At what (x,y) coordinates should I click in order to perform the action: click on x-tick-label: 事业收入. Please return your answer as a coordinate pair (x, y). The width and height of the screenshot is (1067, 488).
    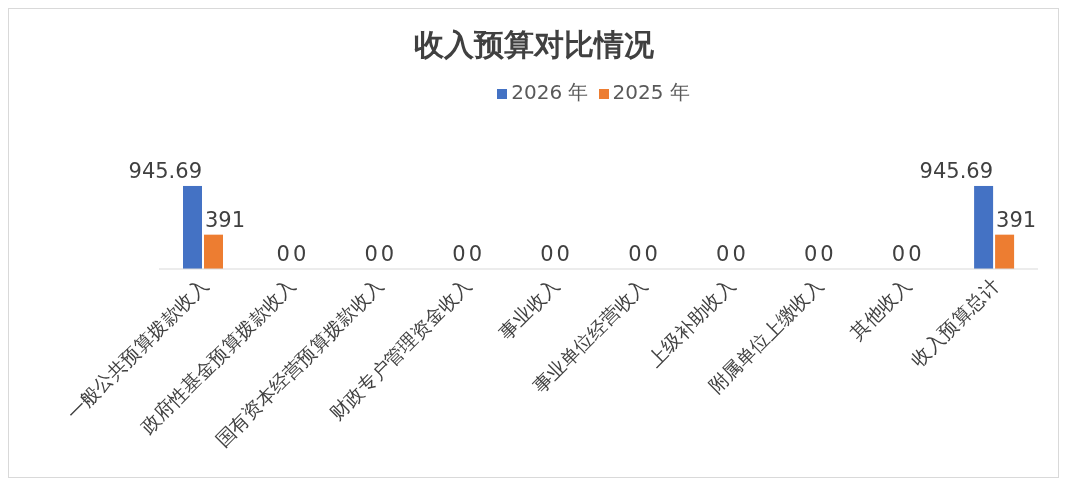
    Looking at the image, I should click on (529, 309).